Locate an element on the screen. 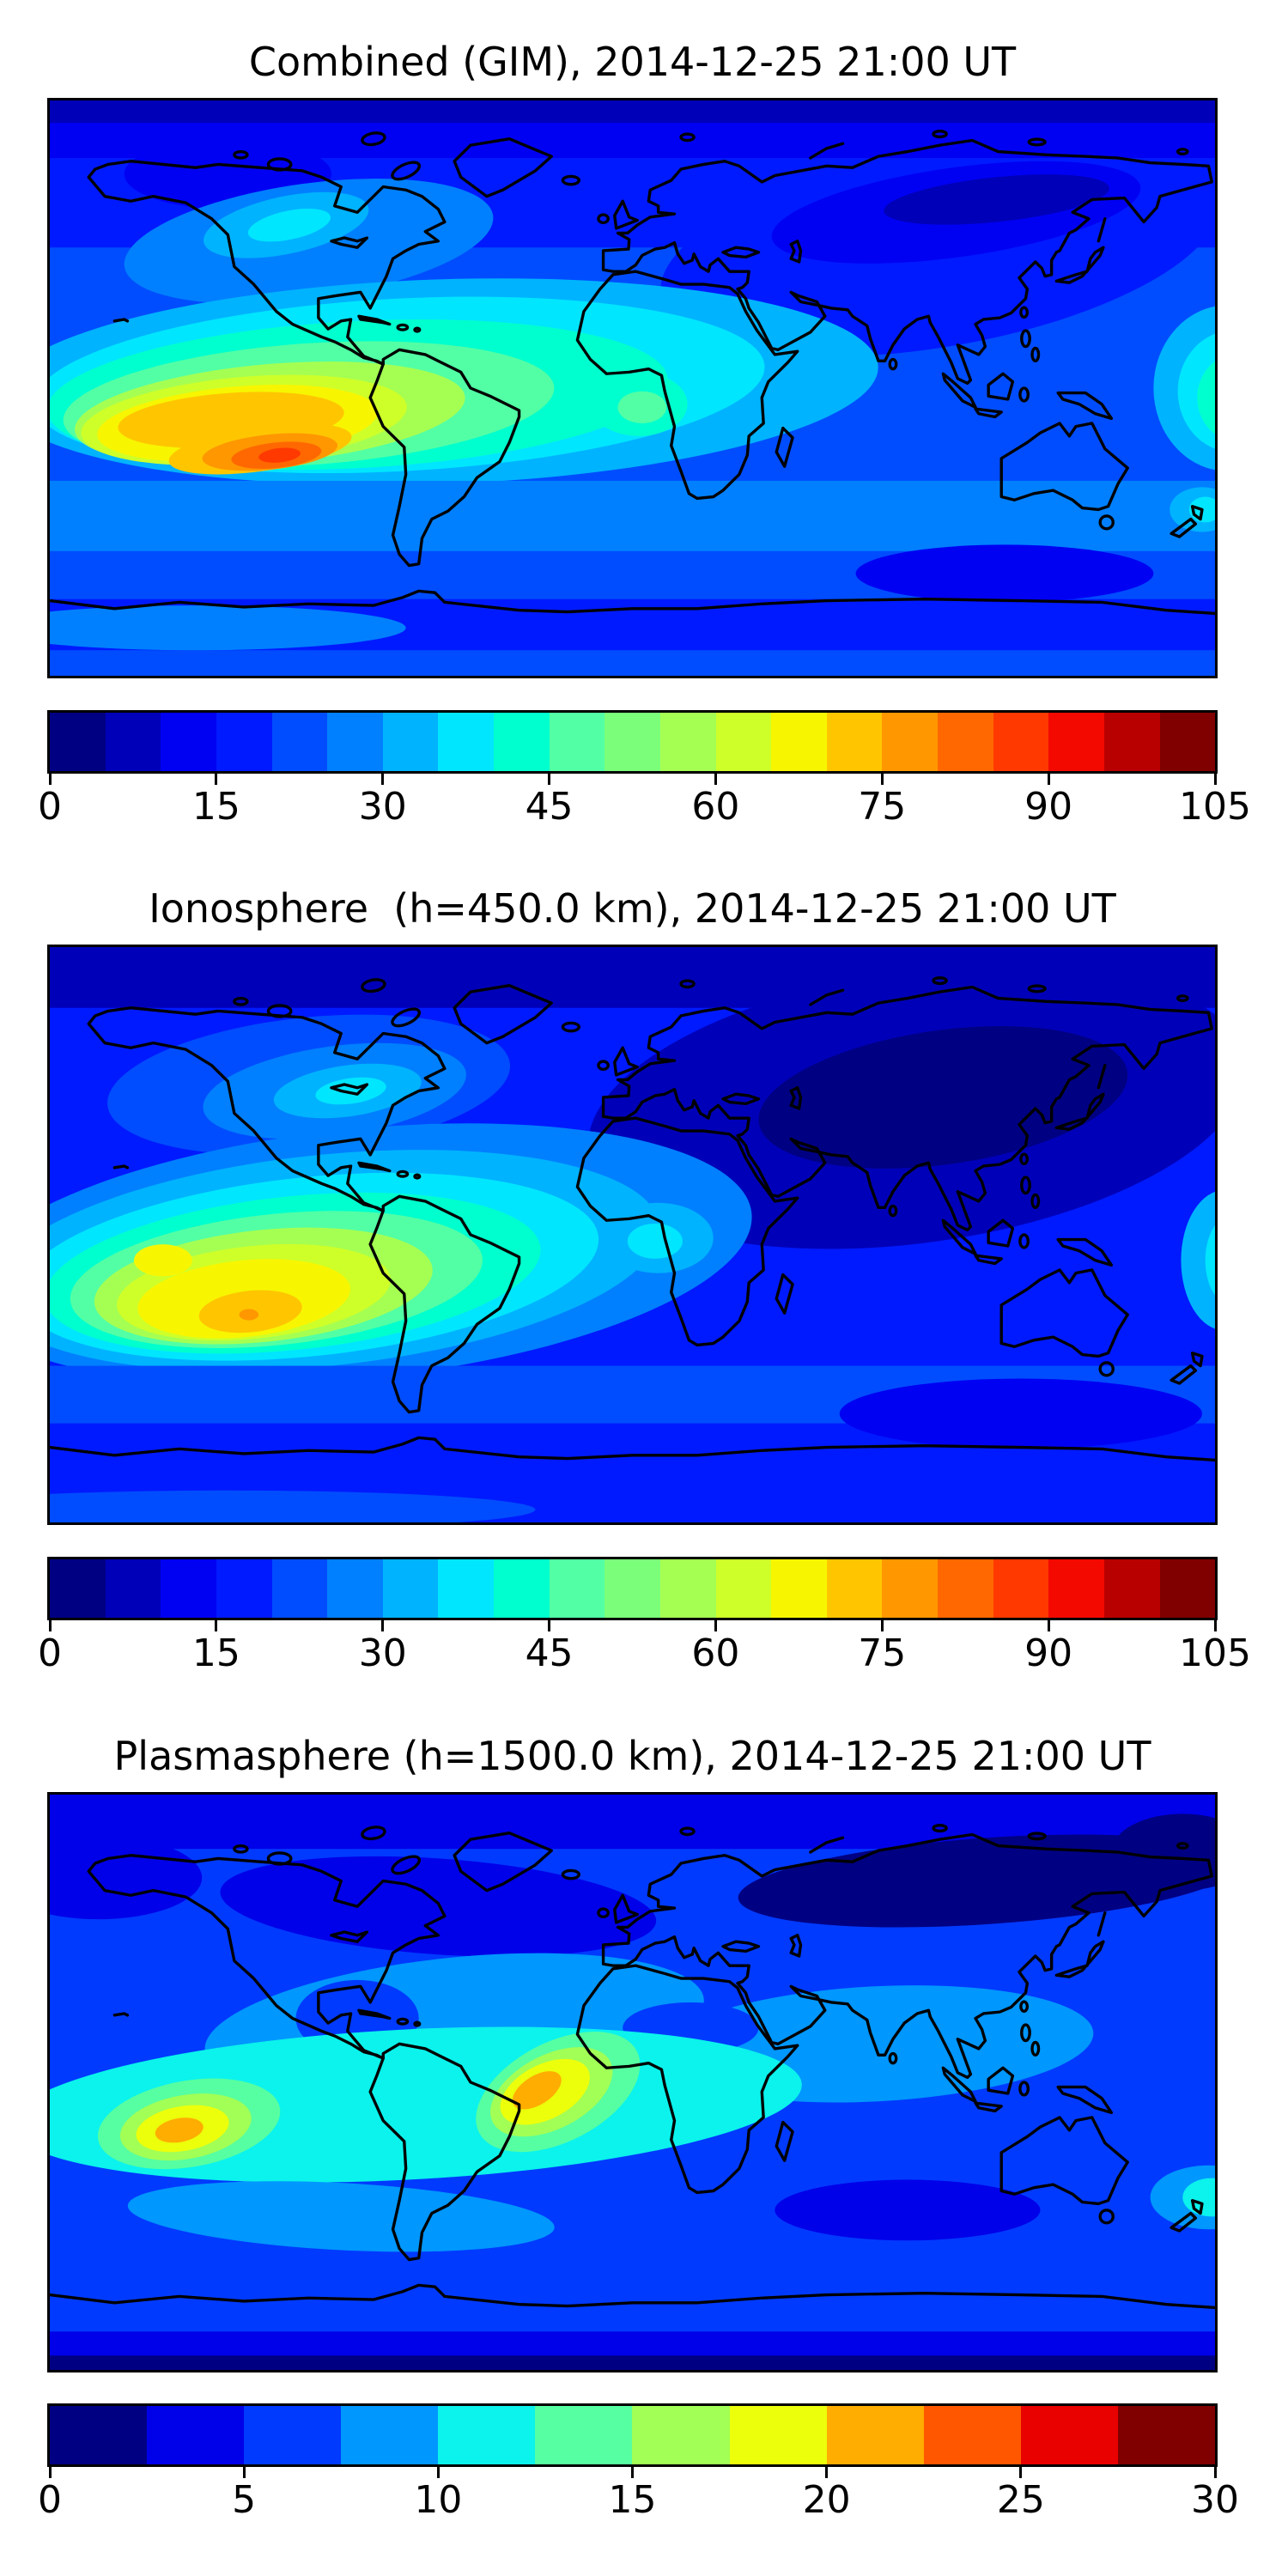 The height and width of the screenshot is (2576, 1288). colorbar-tick-label: 10 is located at coordinates (439, 2500).